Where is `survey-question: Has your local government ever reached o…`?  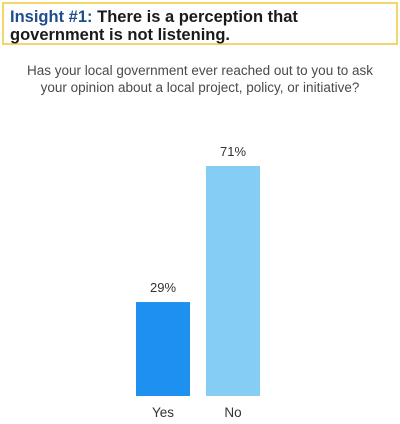 survey-question: Has your local government ever reached o… is located at coordinates (200, 79).